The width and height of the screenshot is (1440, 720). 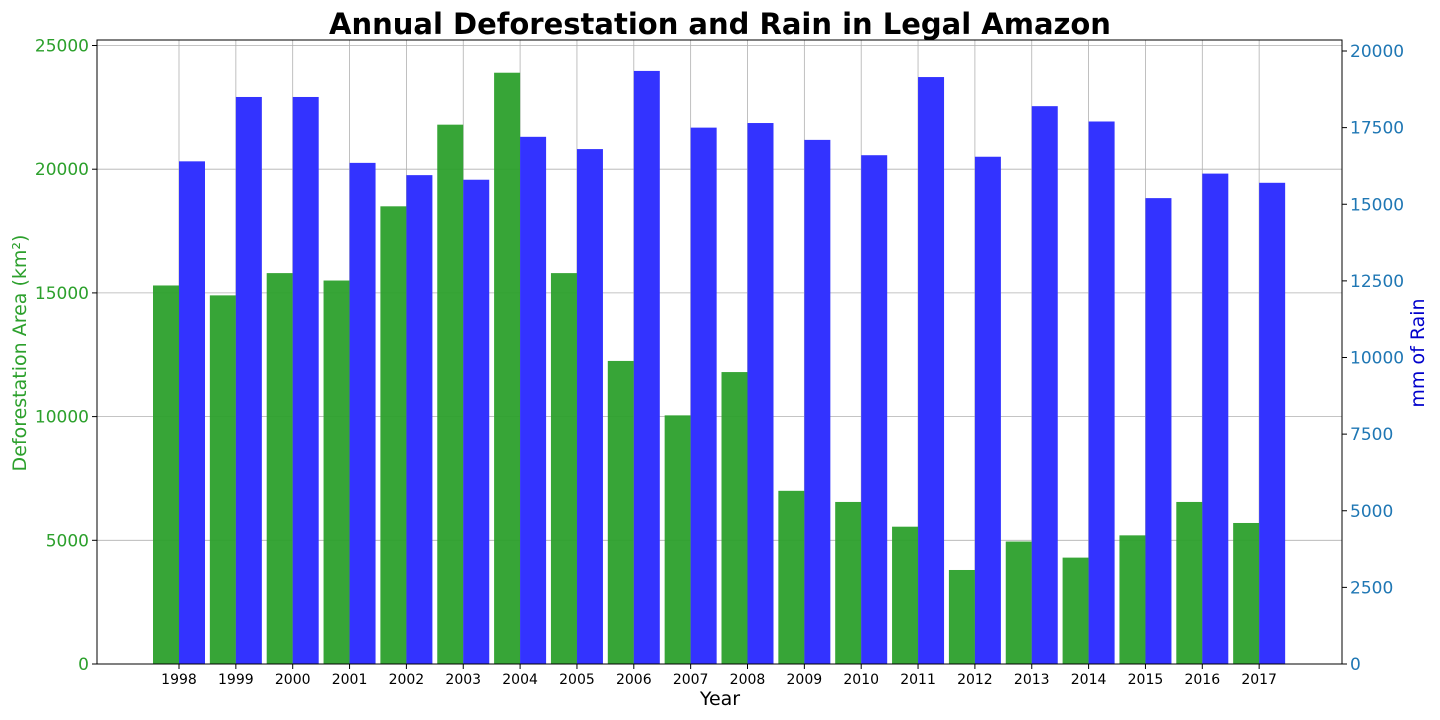 What do you see at coordinates (1371, 588) in the screenshot?
I see `right-tick-label: 2500` at bounding box center [1371, 588].